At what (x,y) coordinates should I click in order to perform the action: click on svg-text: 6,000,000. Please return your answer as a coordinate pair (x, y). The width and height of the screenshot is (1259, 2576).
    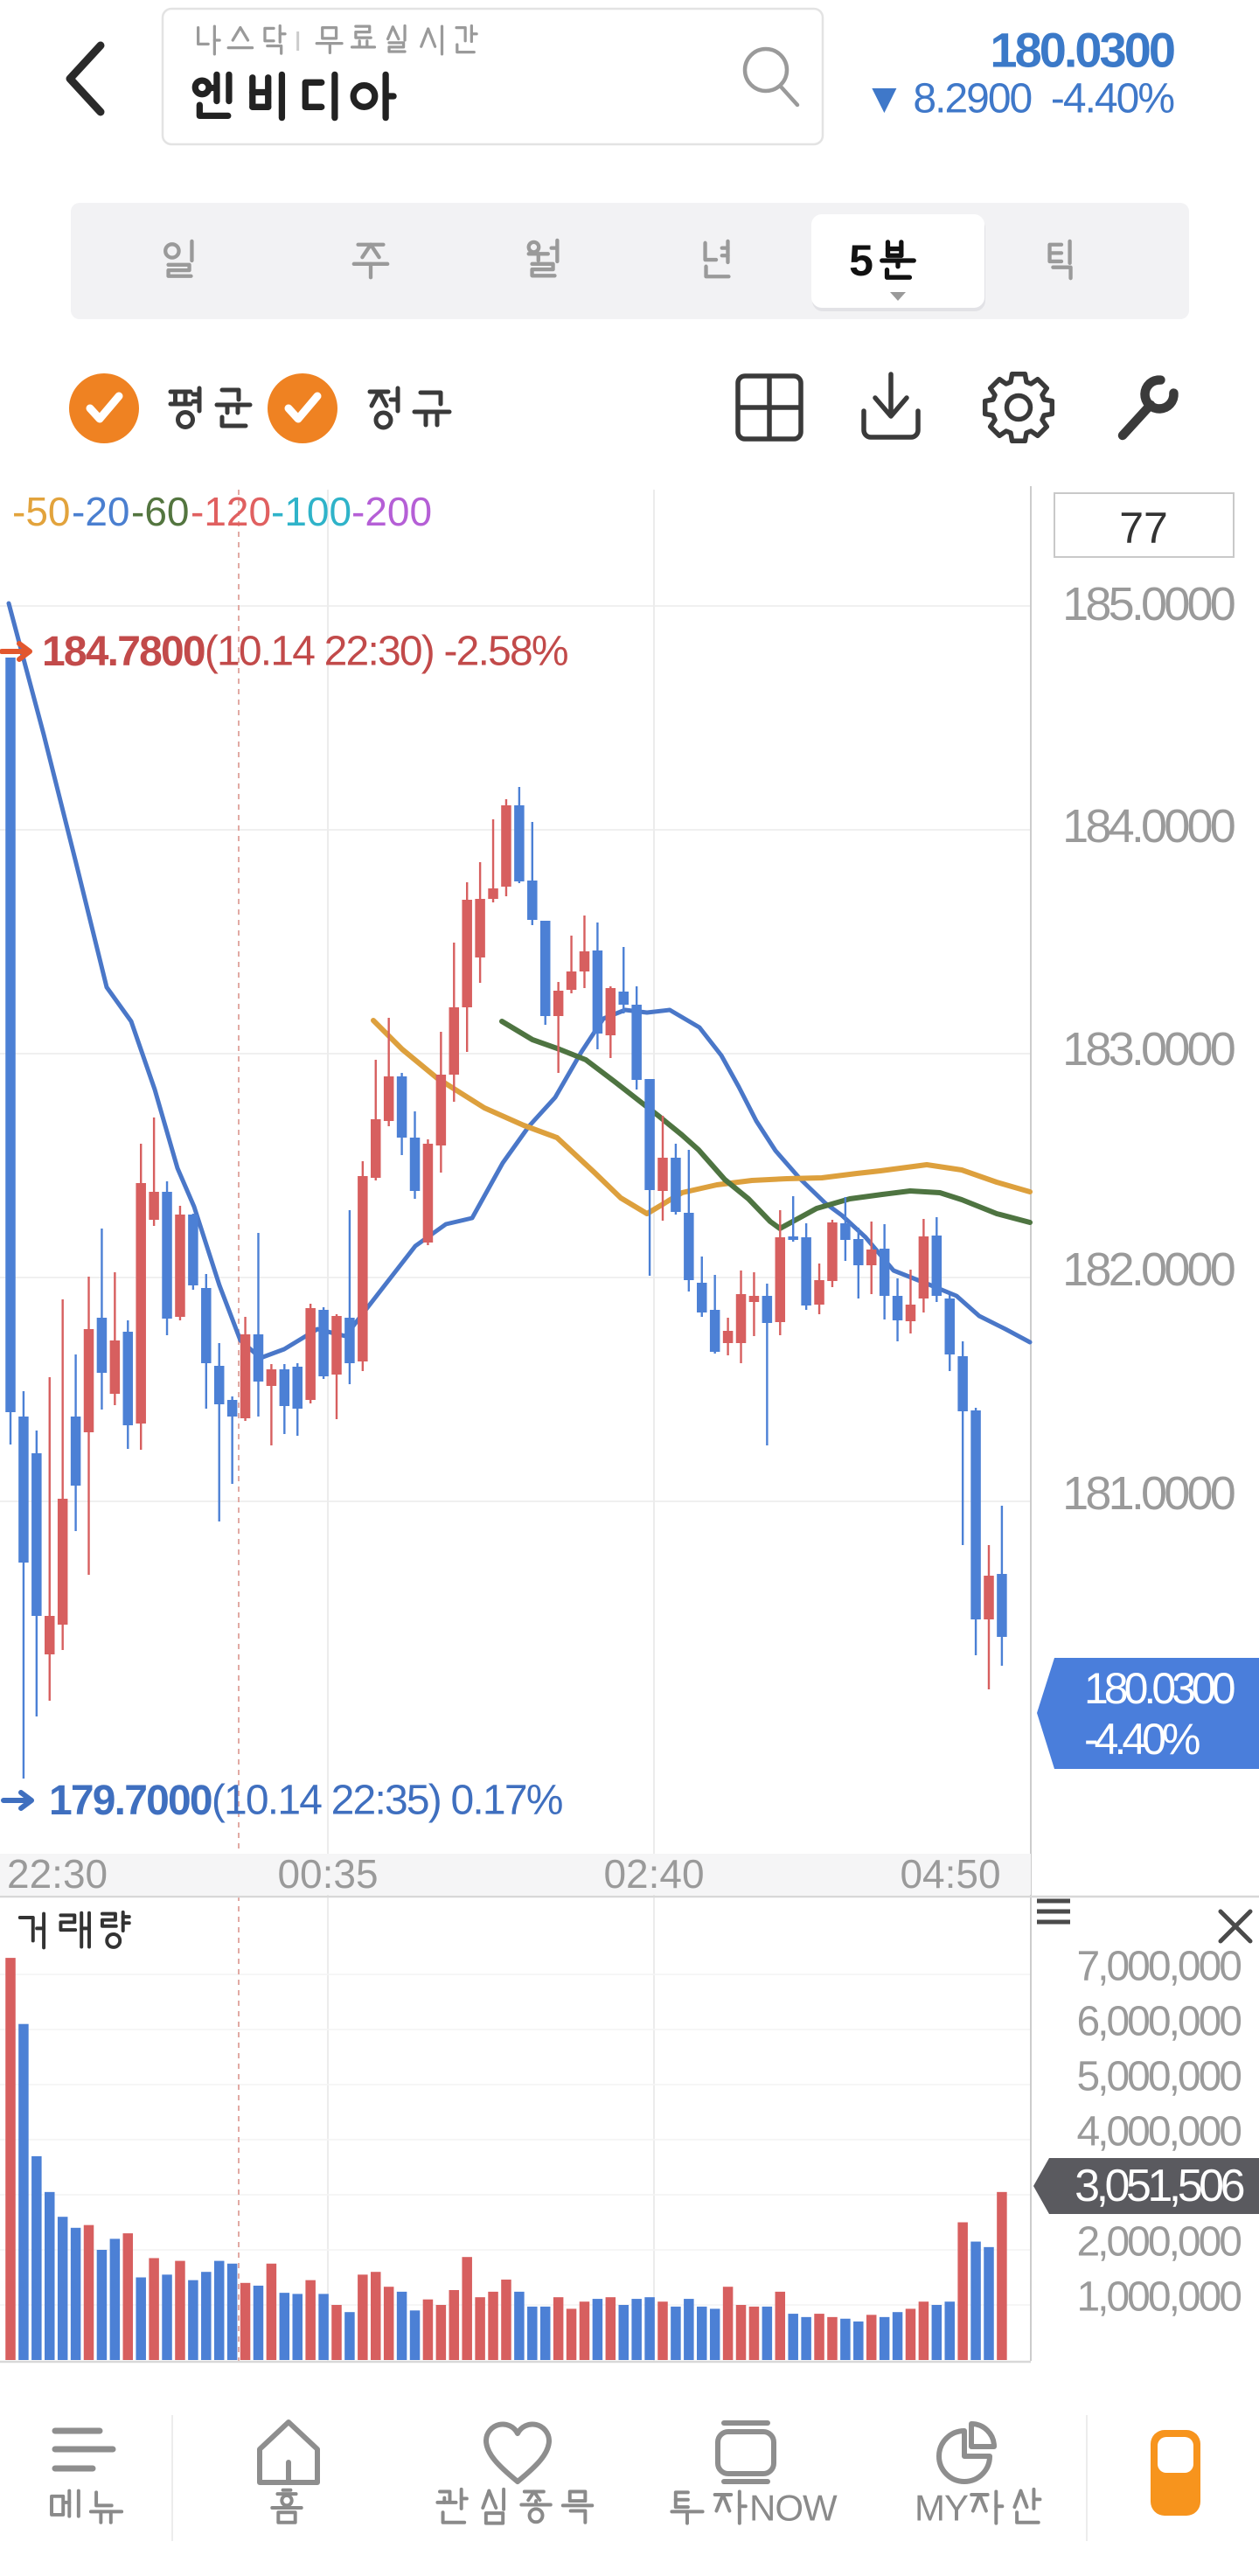
    Looking at the image, I should click on (1158, 2022).